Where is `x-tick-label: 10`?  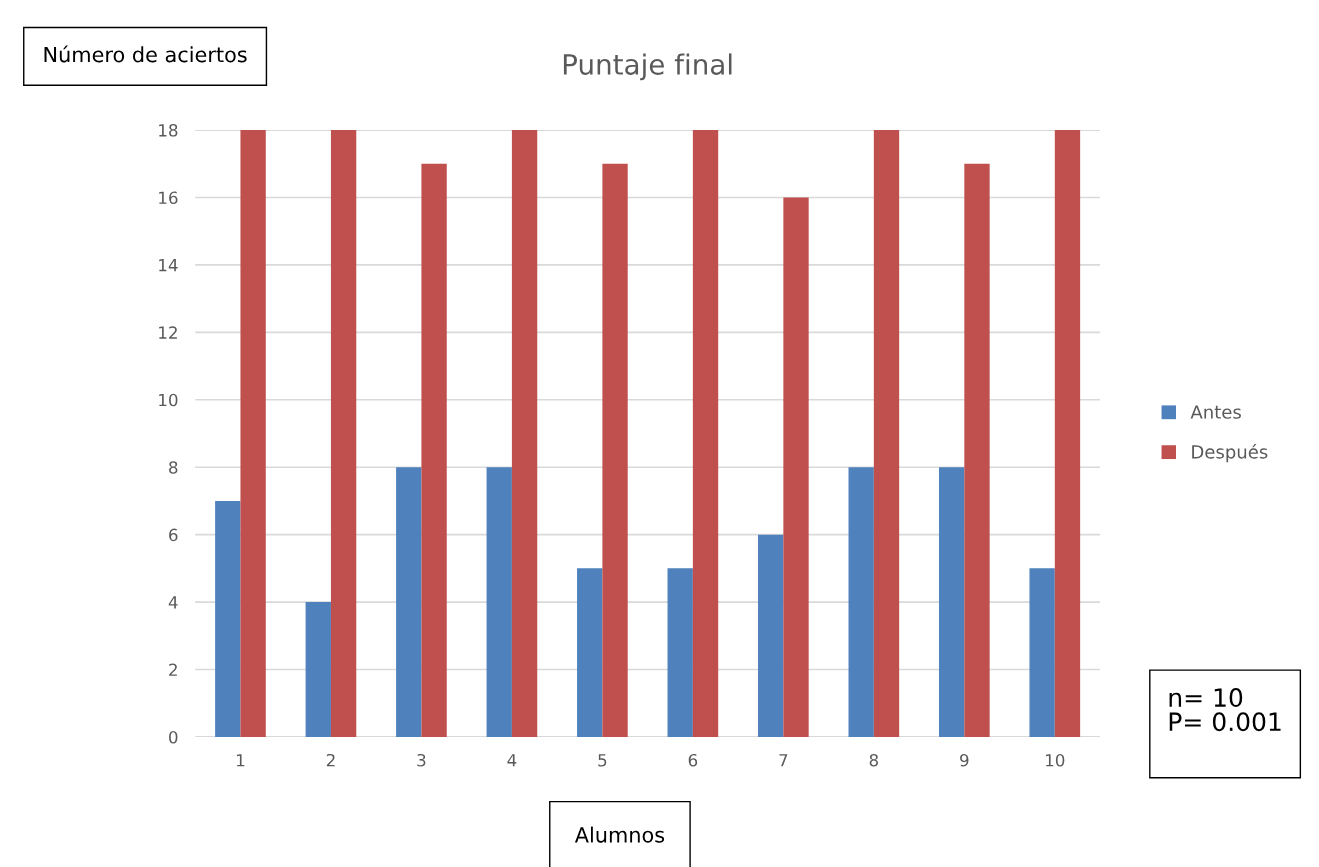 x-tick-label: 10 is located at coordinates (1055, 760).